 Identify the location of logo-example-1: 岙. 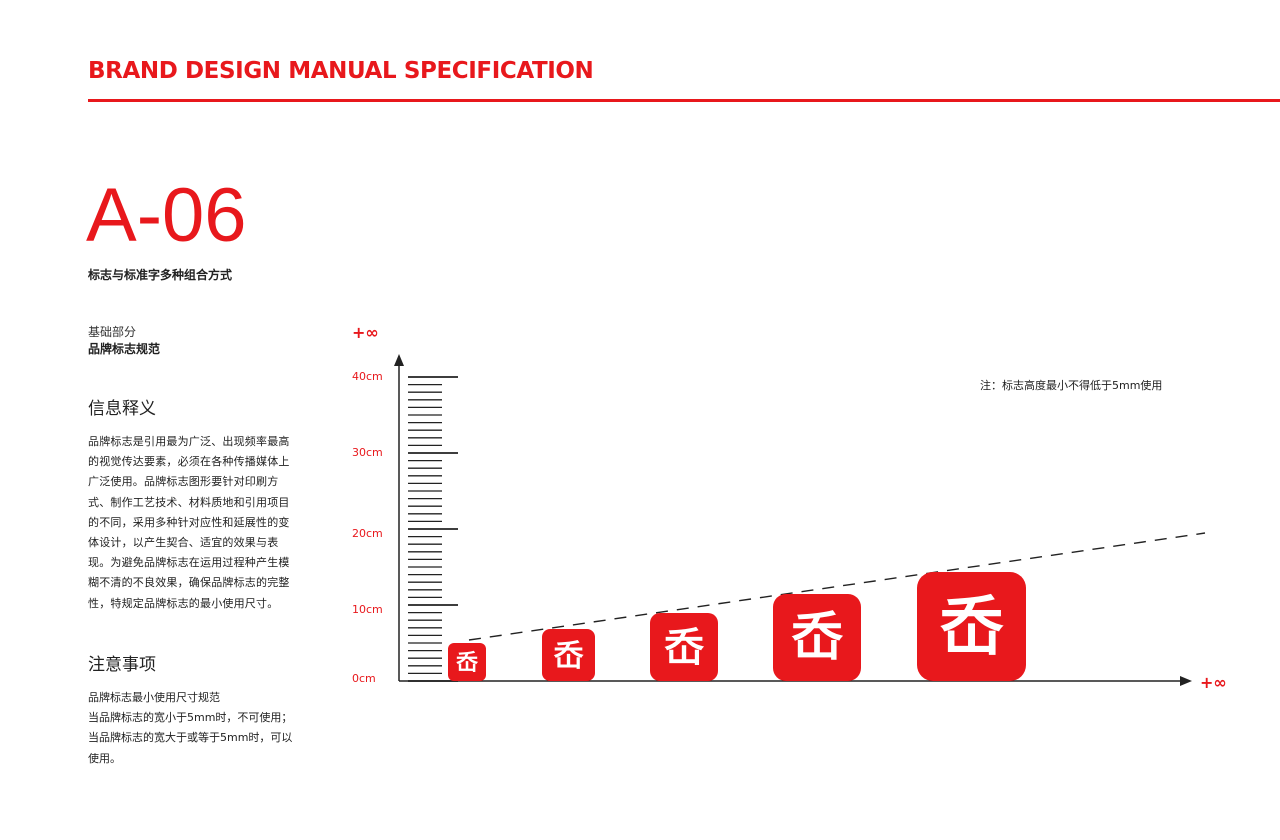
(467, 662).